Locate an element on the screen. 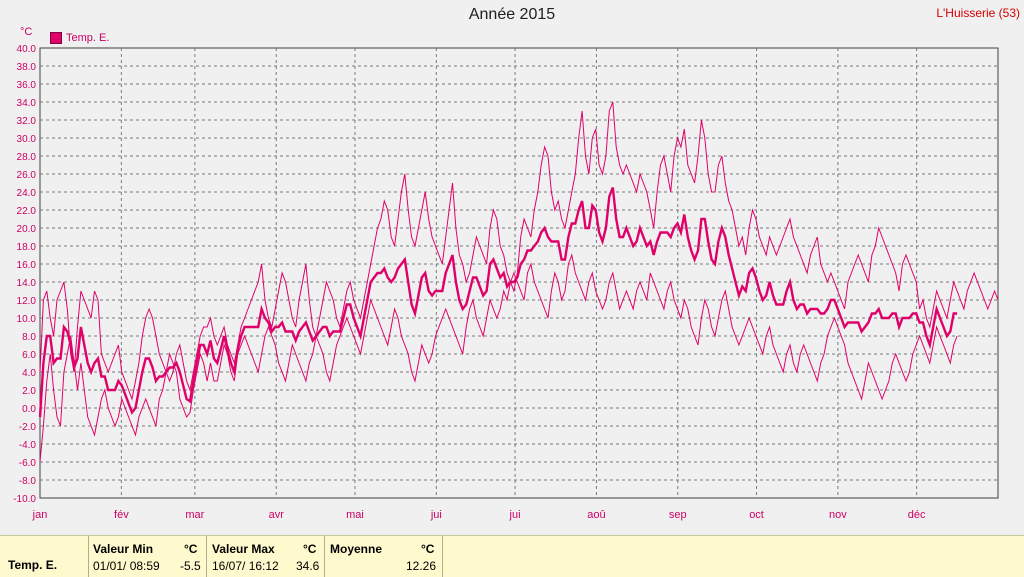 Image resolution: width=1024 pixels, height=577 pixels. x-tick-label: mar is located at coordinates (194, 515).